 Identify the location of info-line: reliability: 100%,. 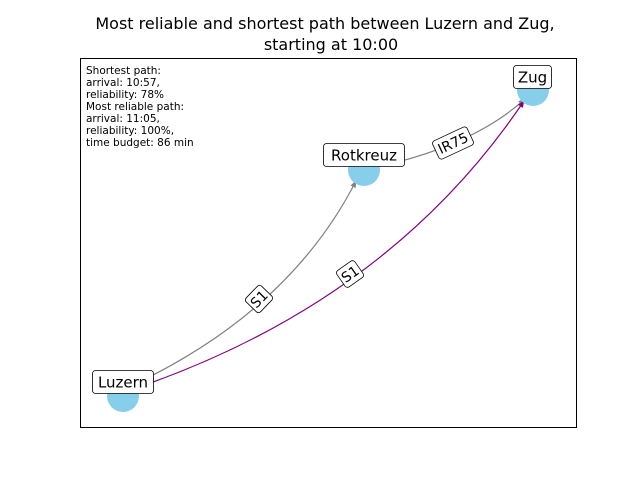
(130, 131).